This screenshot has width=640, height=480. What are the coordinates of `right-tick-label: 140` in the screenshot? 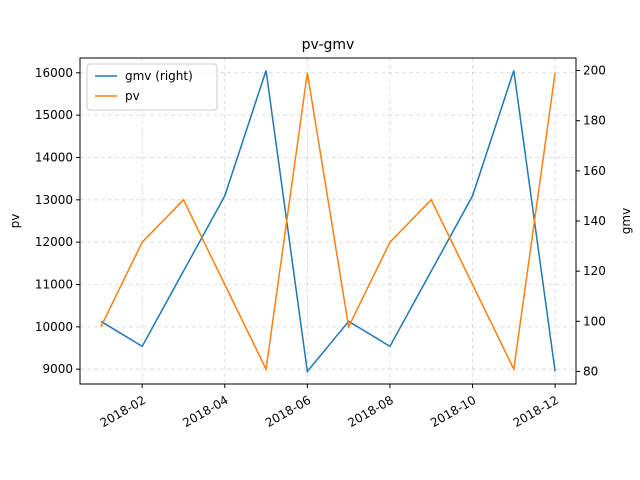 It's located at (594, 221).